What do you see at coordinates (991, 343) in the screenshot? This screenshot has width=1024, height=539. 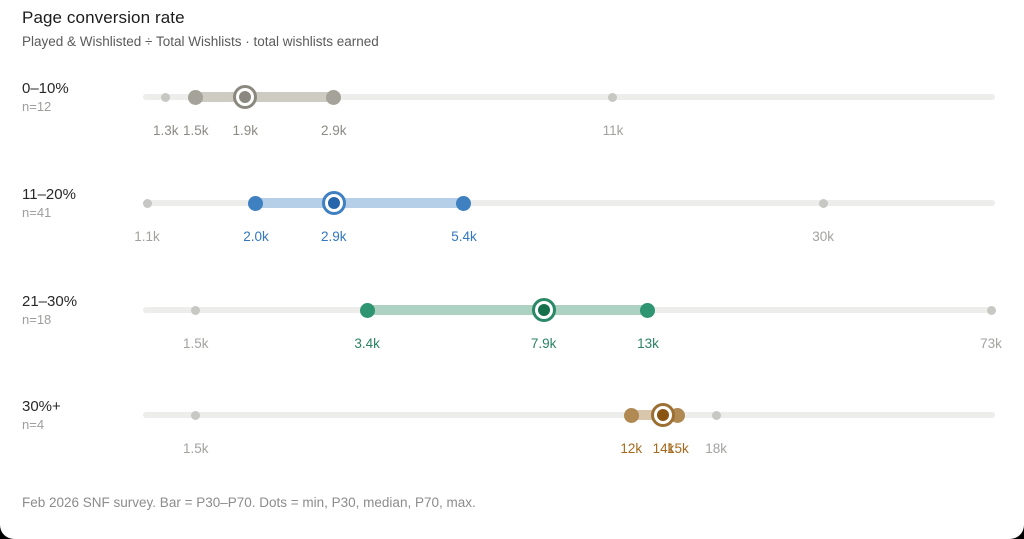 I see `max-value-label: 73k` at bounding box center [991, 343].